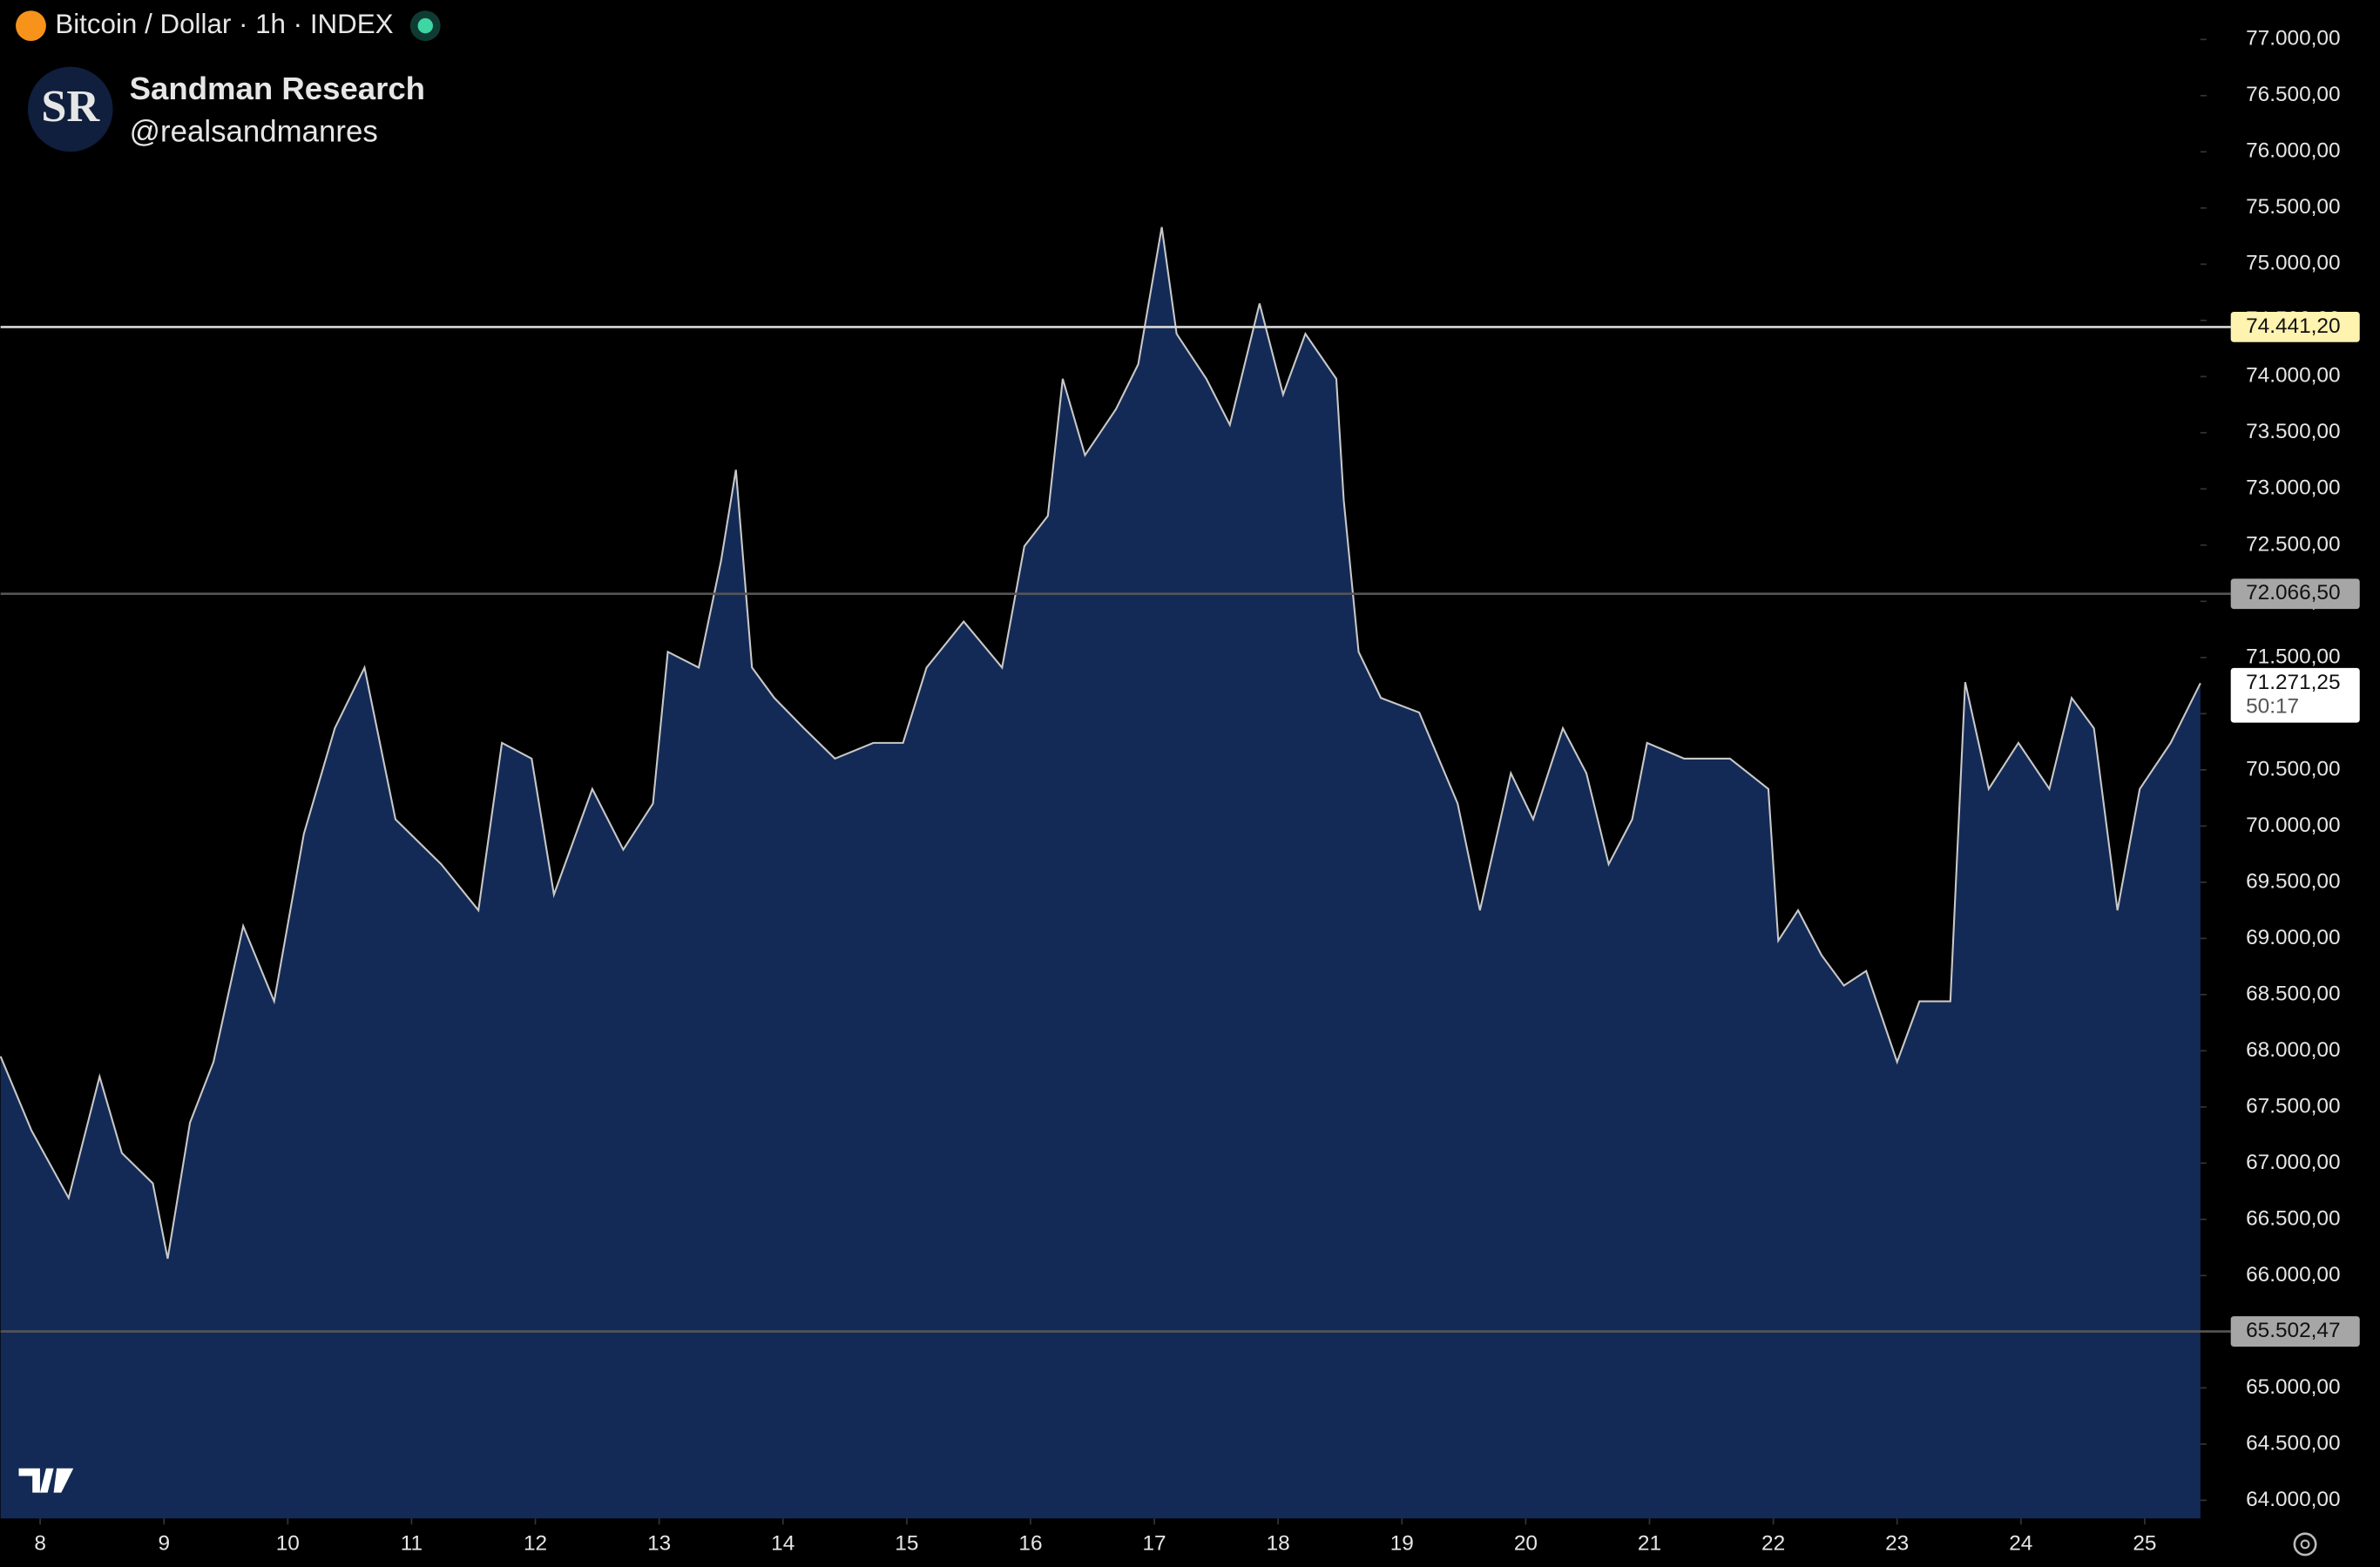 The image size is (2380, 1567). I want to click on y-tick-label: 70.000,00, so click(2293, 825).